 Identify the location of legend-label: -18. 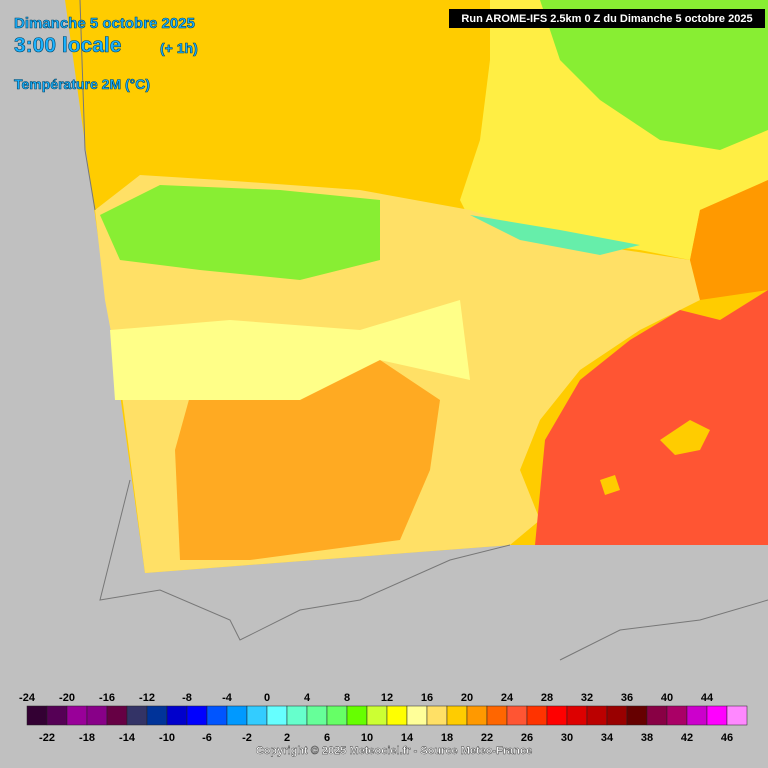
(87, 738).